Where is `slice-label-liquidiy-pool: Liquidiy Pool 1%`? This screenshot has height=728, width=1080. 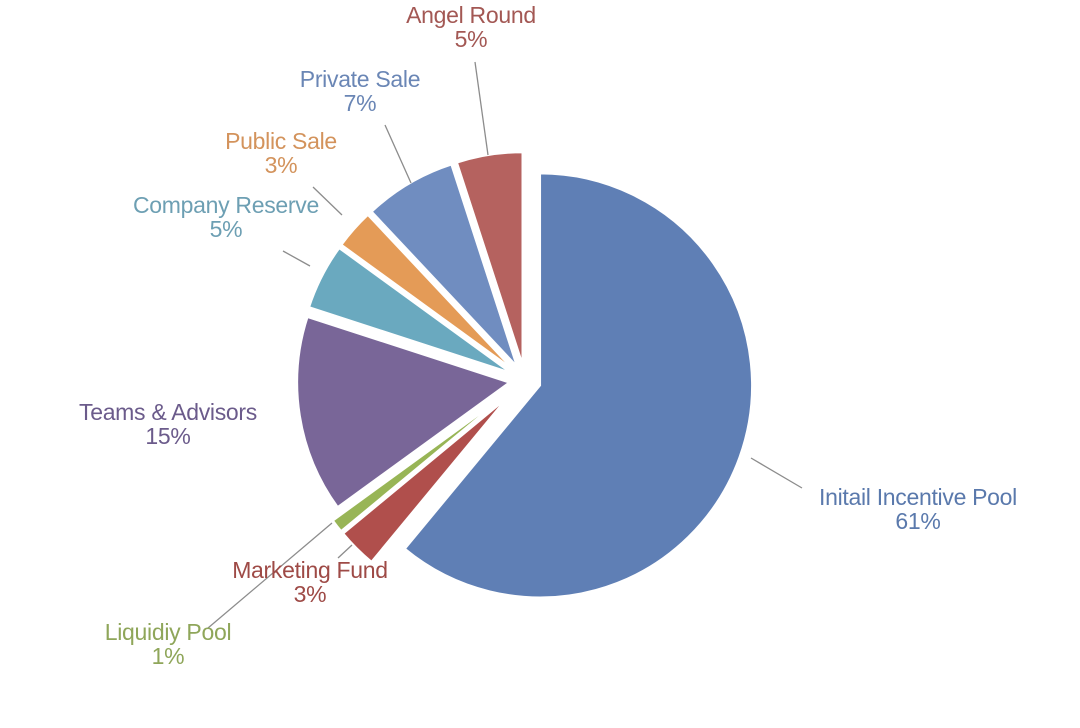 slice-label-liquidiy-pool: Liquidiy Pool 1% is located at coordinates (168, 644).